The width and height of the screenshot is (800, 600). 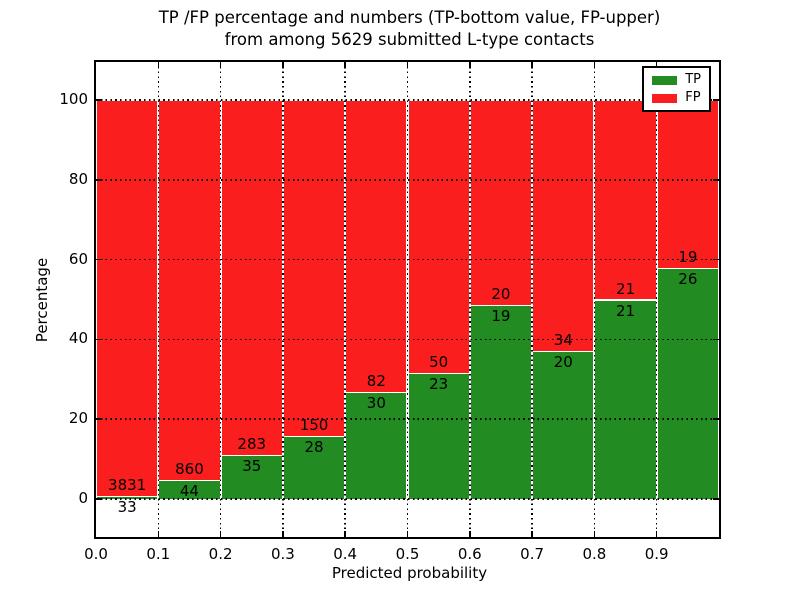 I want to click on y-tick-label: 60, so click(x=78, y=258).